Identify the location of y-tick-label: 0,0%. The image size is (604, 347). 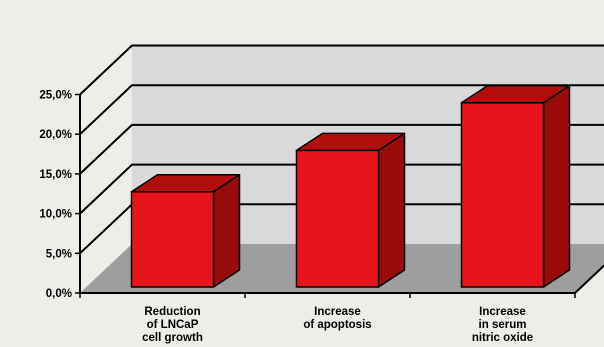
(59, 294).